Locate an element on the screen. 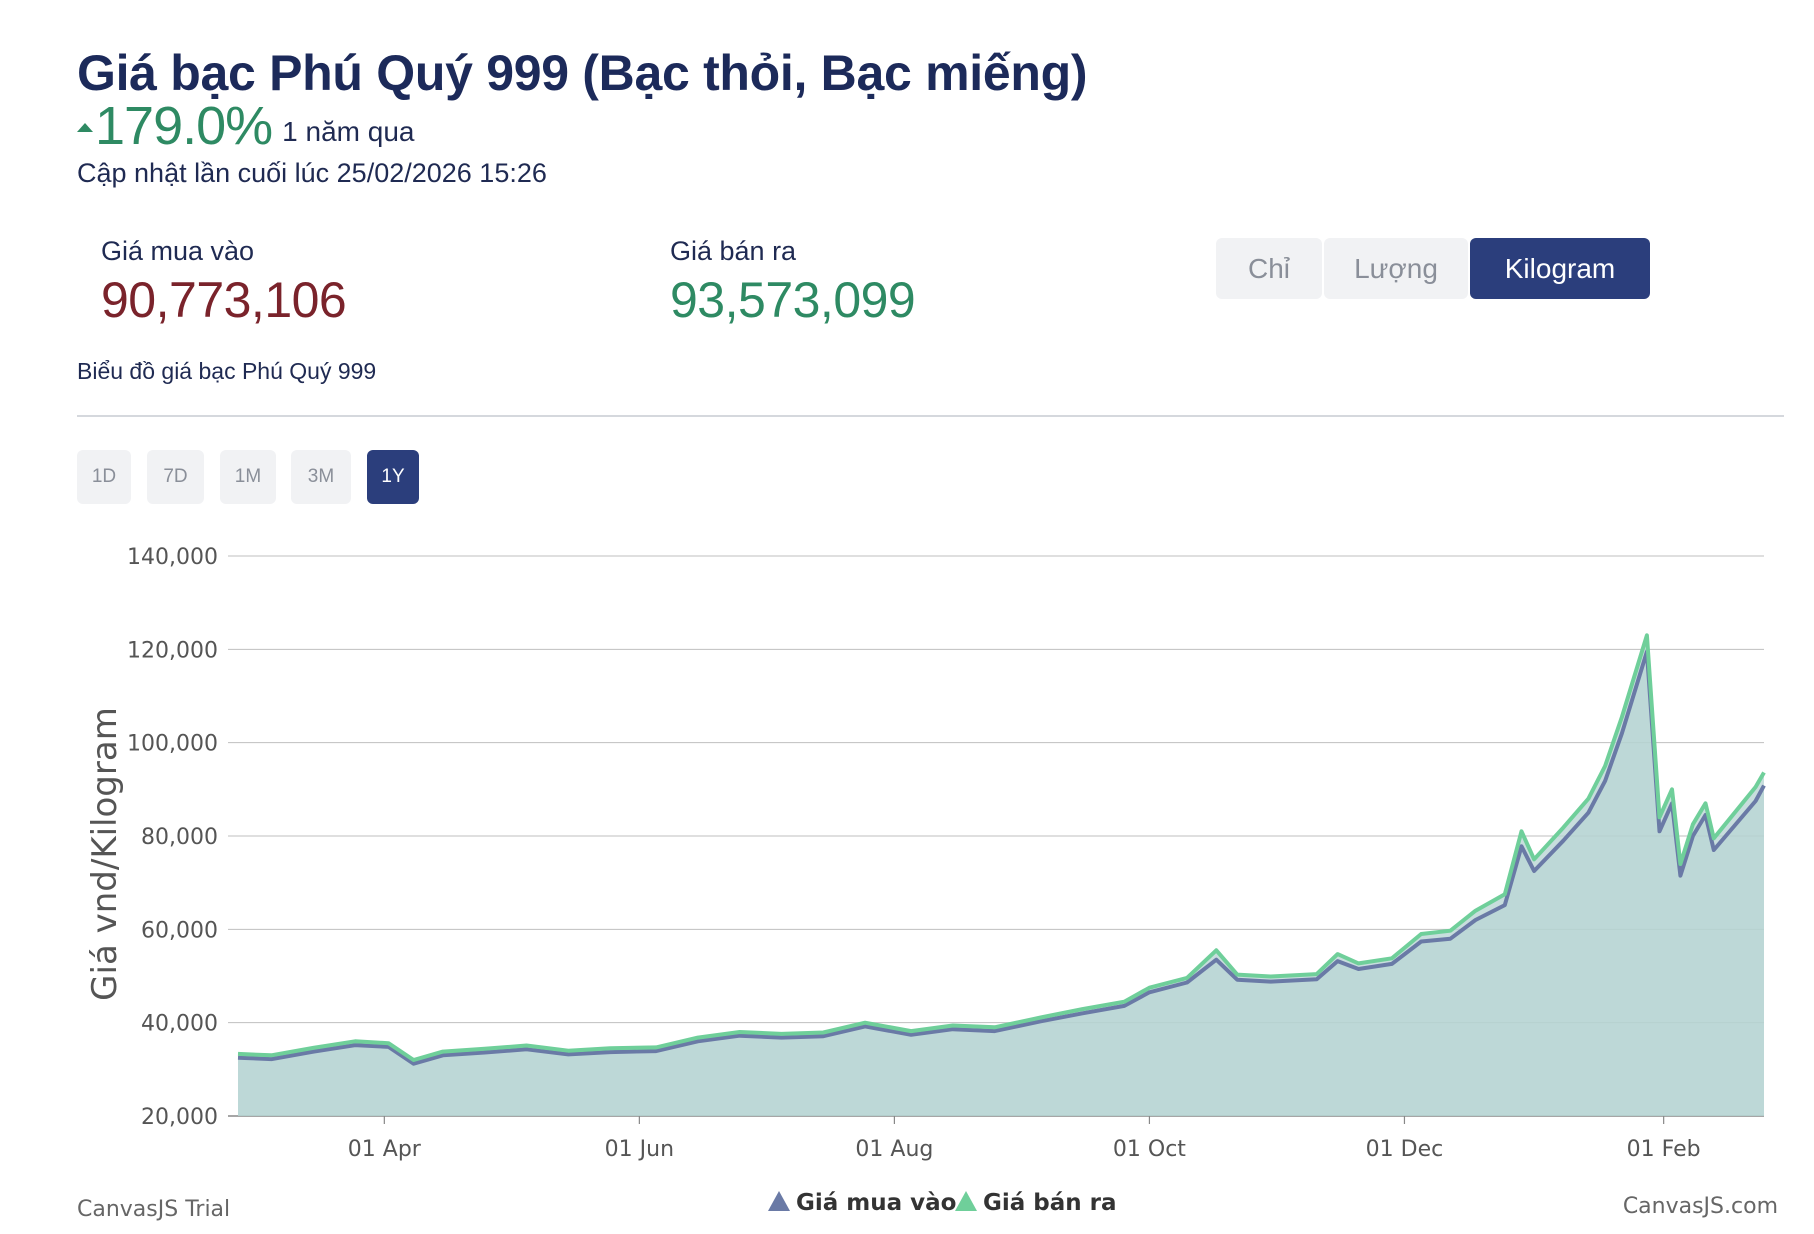 This screenshot has height=1234, width=1814. x-tick-label: 01 Feb is located at coordinates (1664, 1149).